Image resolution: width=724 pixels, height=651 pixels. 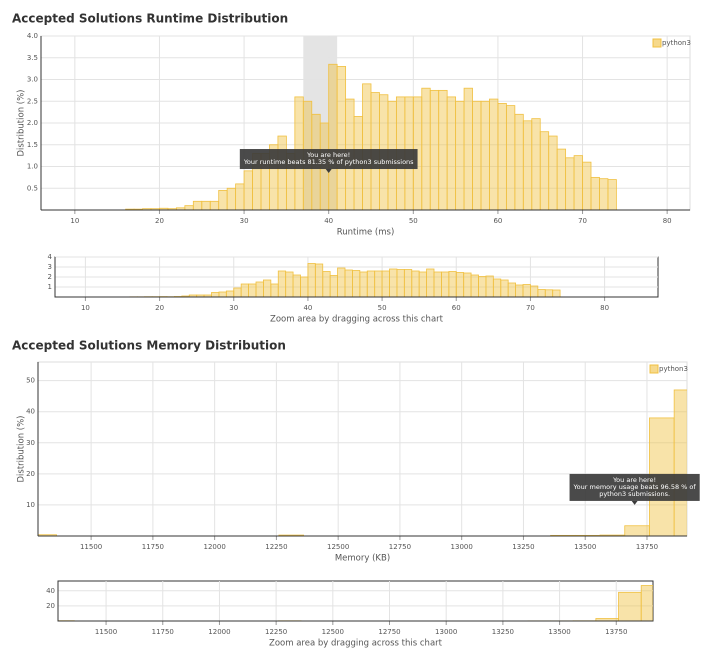 I want to click on x-tick-label: 30, so click(x=244, y=221).